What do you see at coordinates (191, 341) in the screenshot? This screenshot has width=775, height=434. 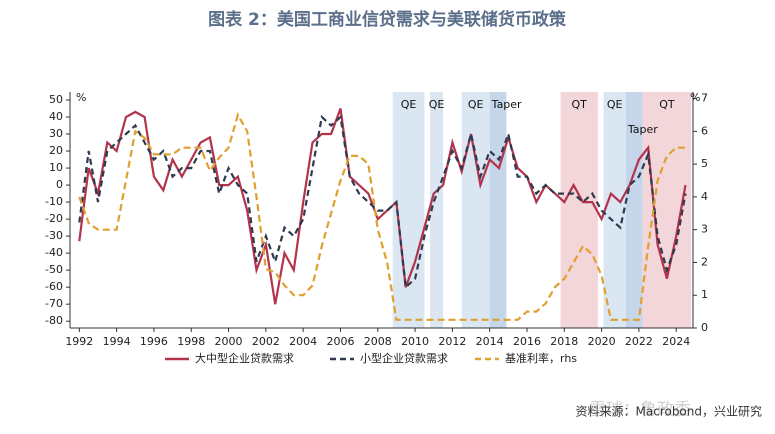 I see `x-tick-label: 1998` at bounding box center [191, 341].